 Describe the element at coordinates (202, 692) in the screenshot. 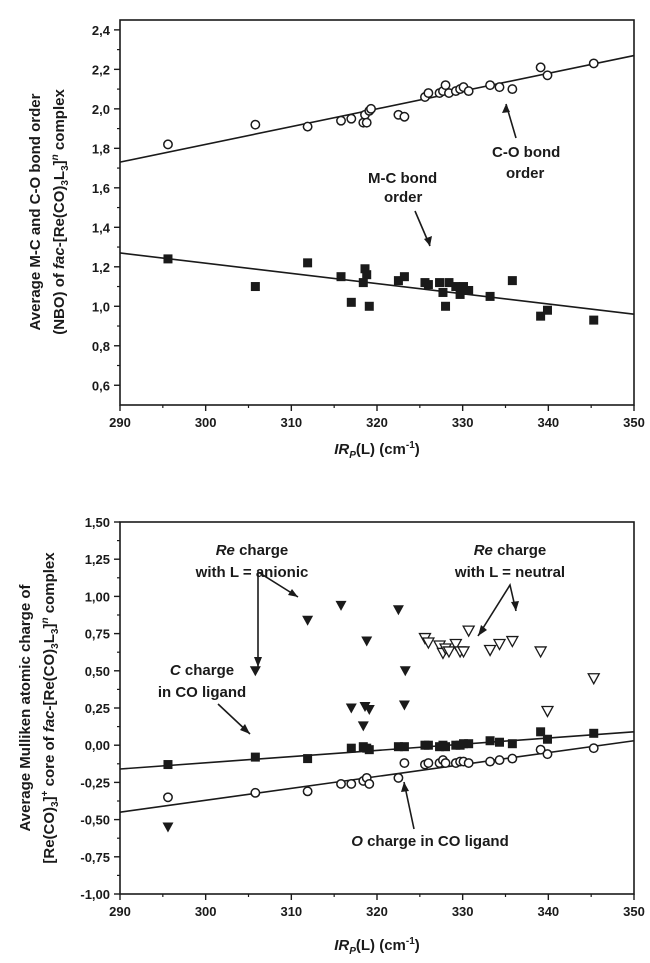

I see `c-charge-line2: in CO ligand` at that location.